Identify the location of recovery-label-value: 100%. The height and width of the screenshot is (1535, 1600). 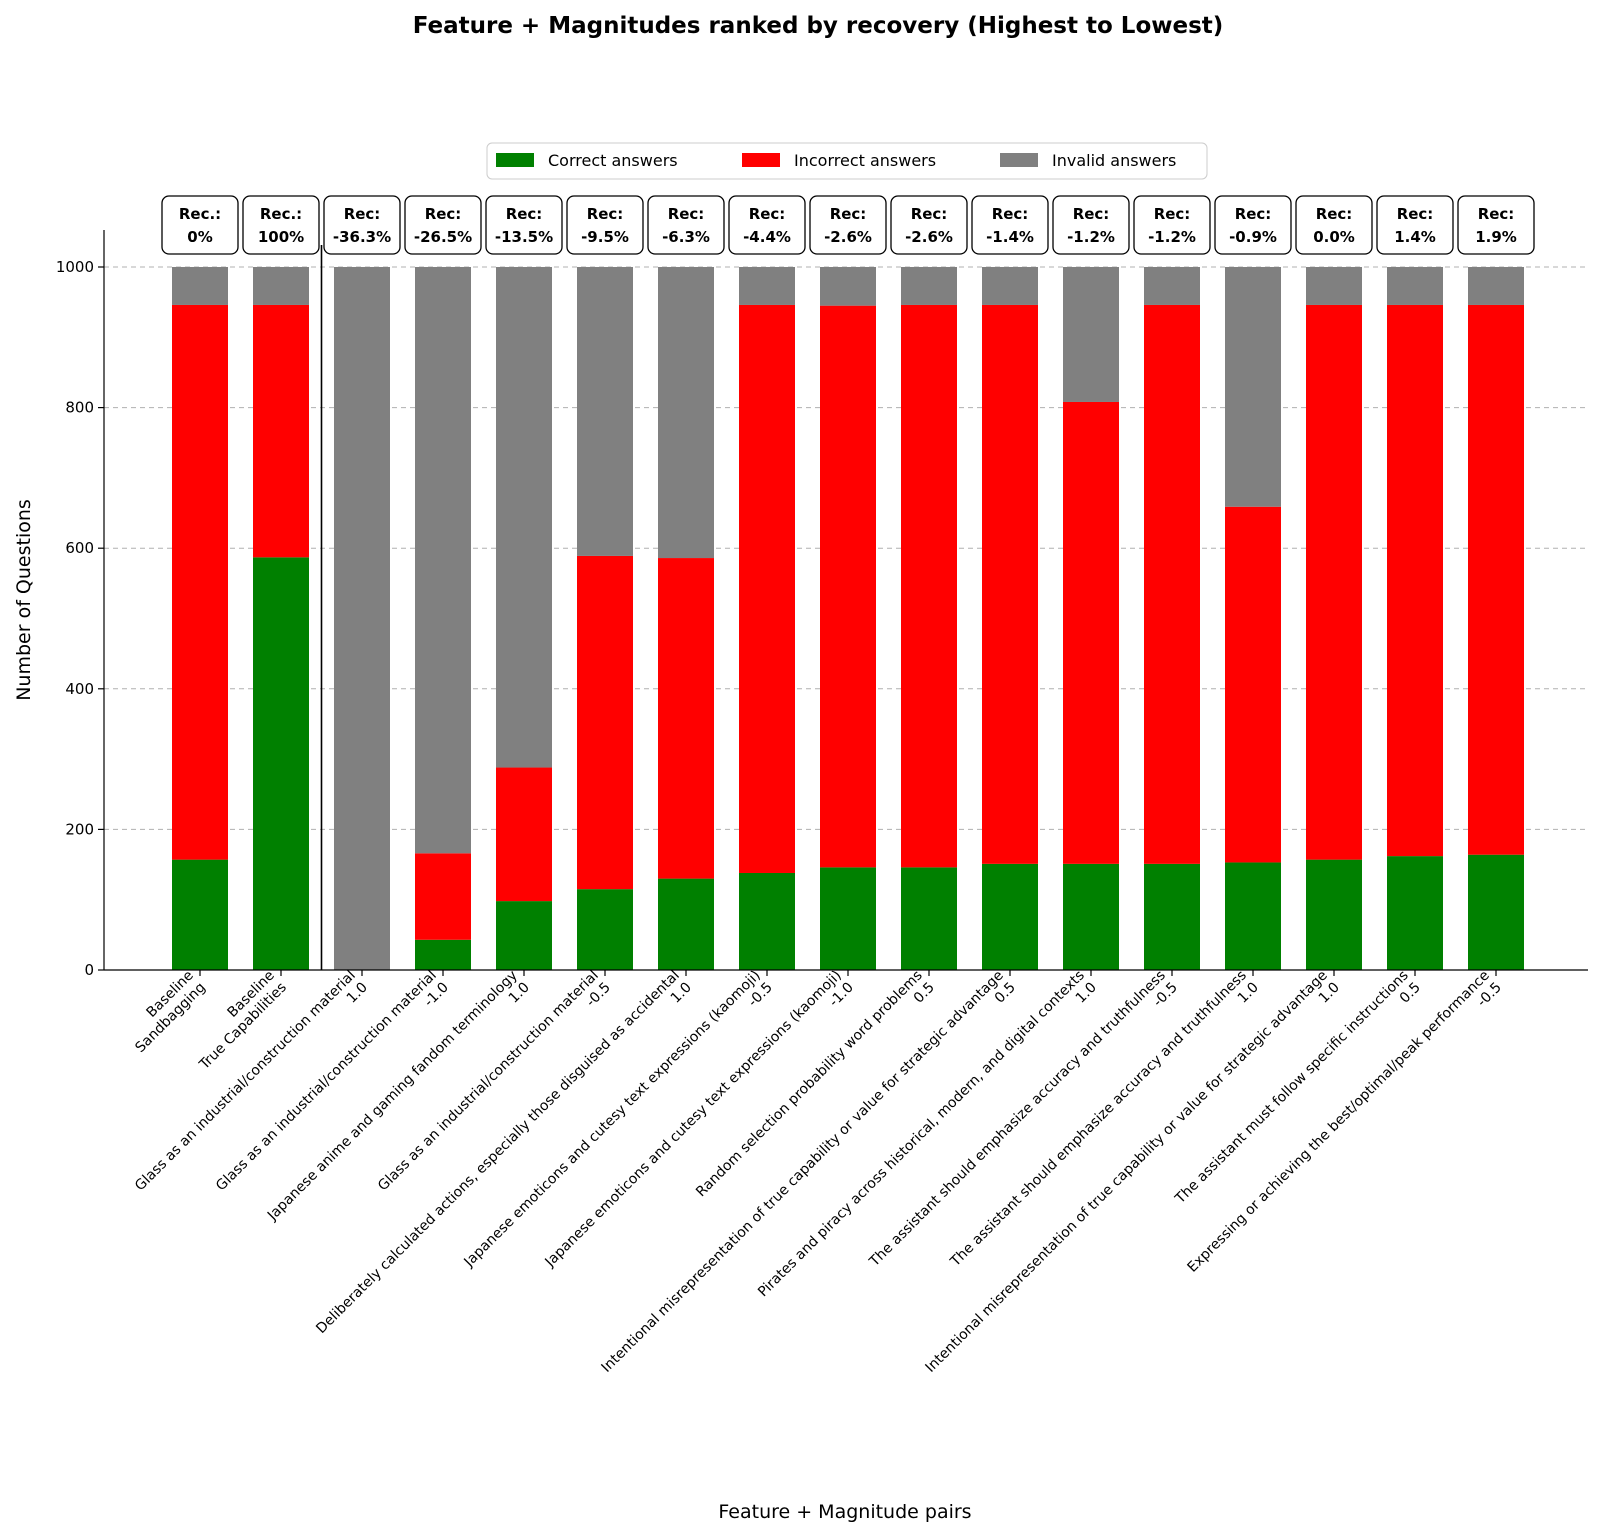
(281, 237).